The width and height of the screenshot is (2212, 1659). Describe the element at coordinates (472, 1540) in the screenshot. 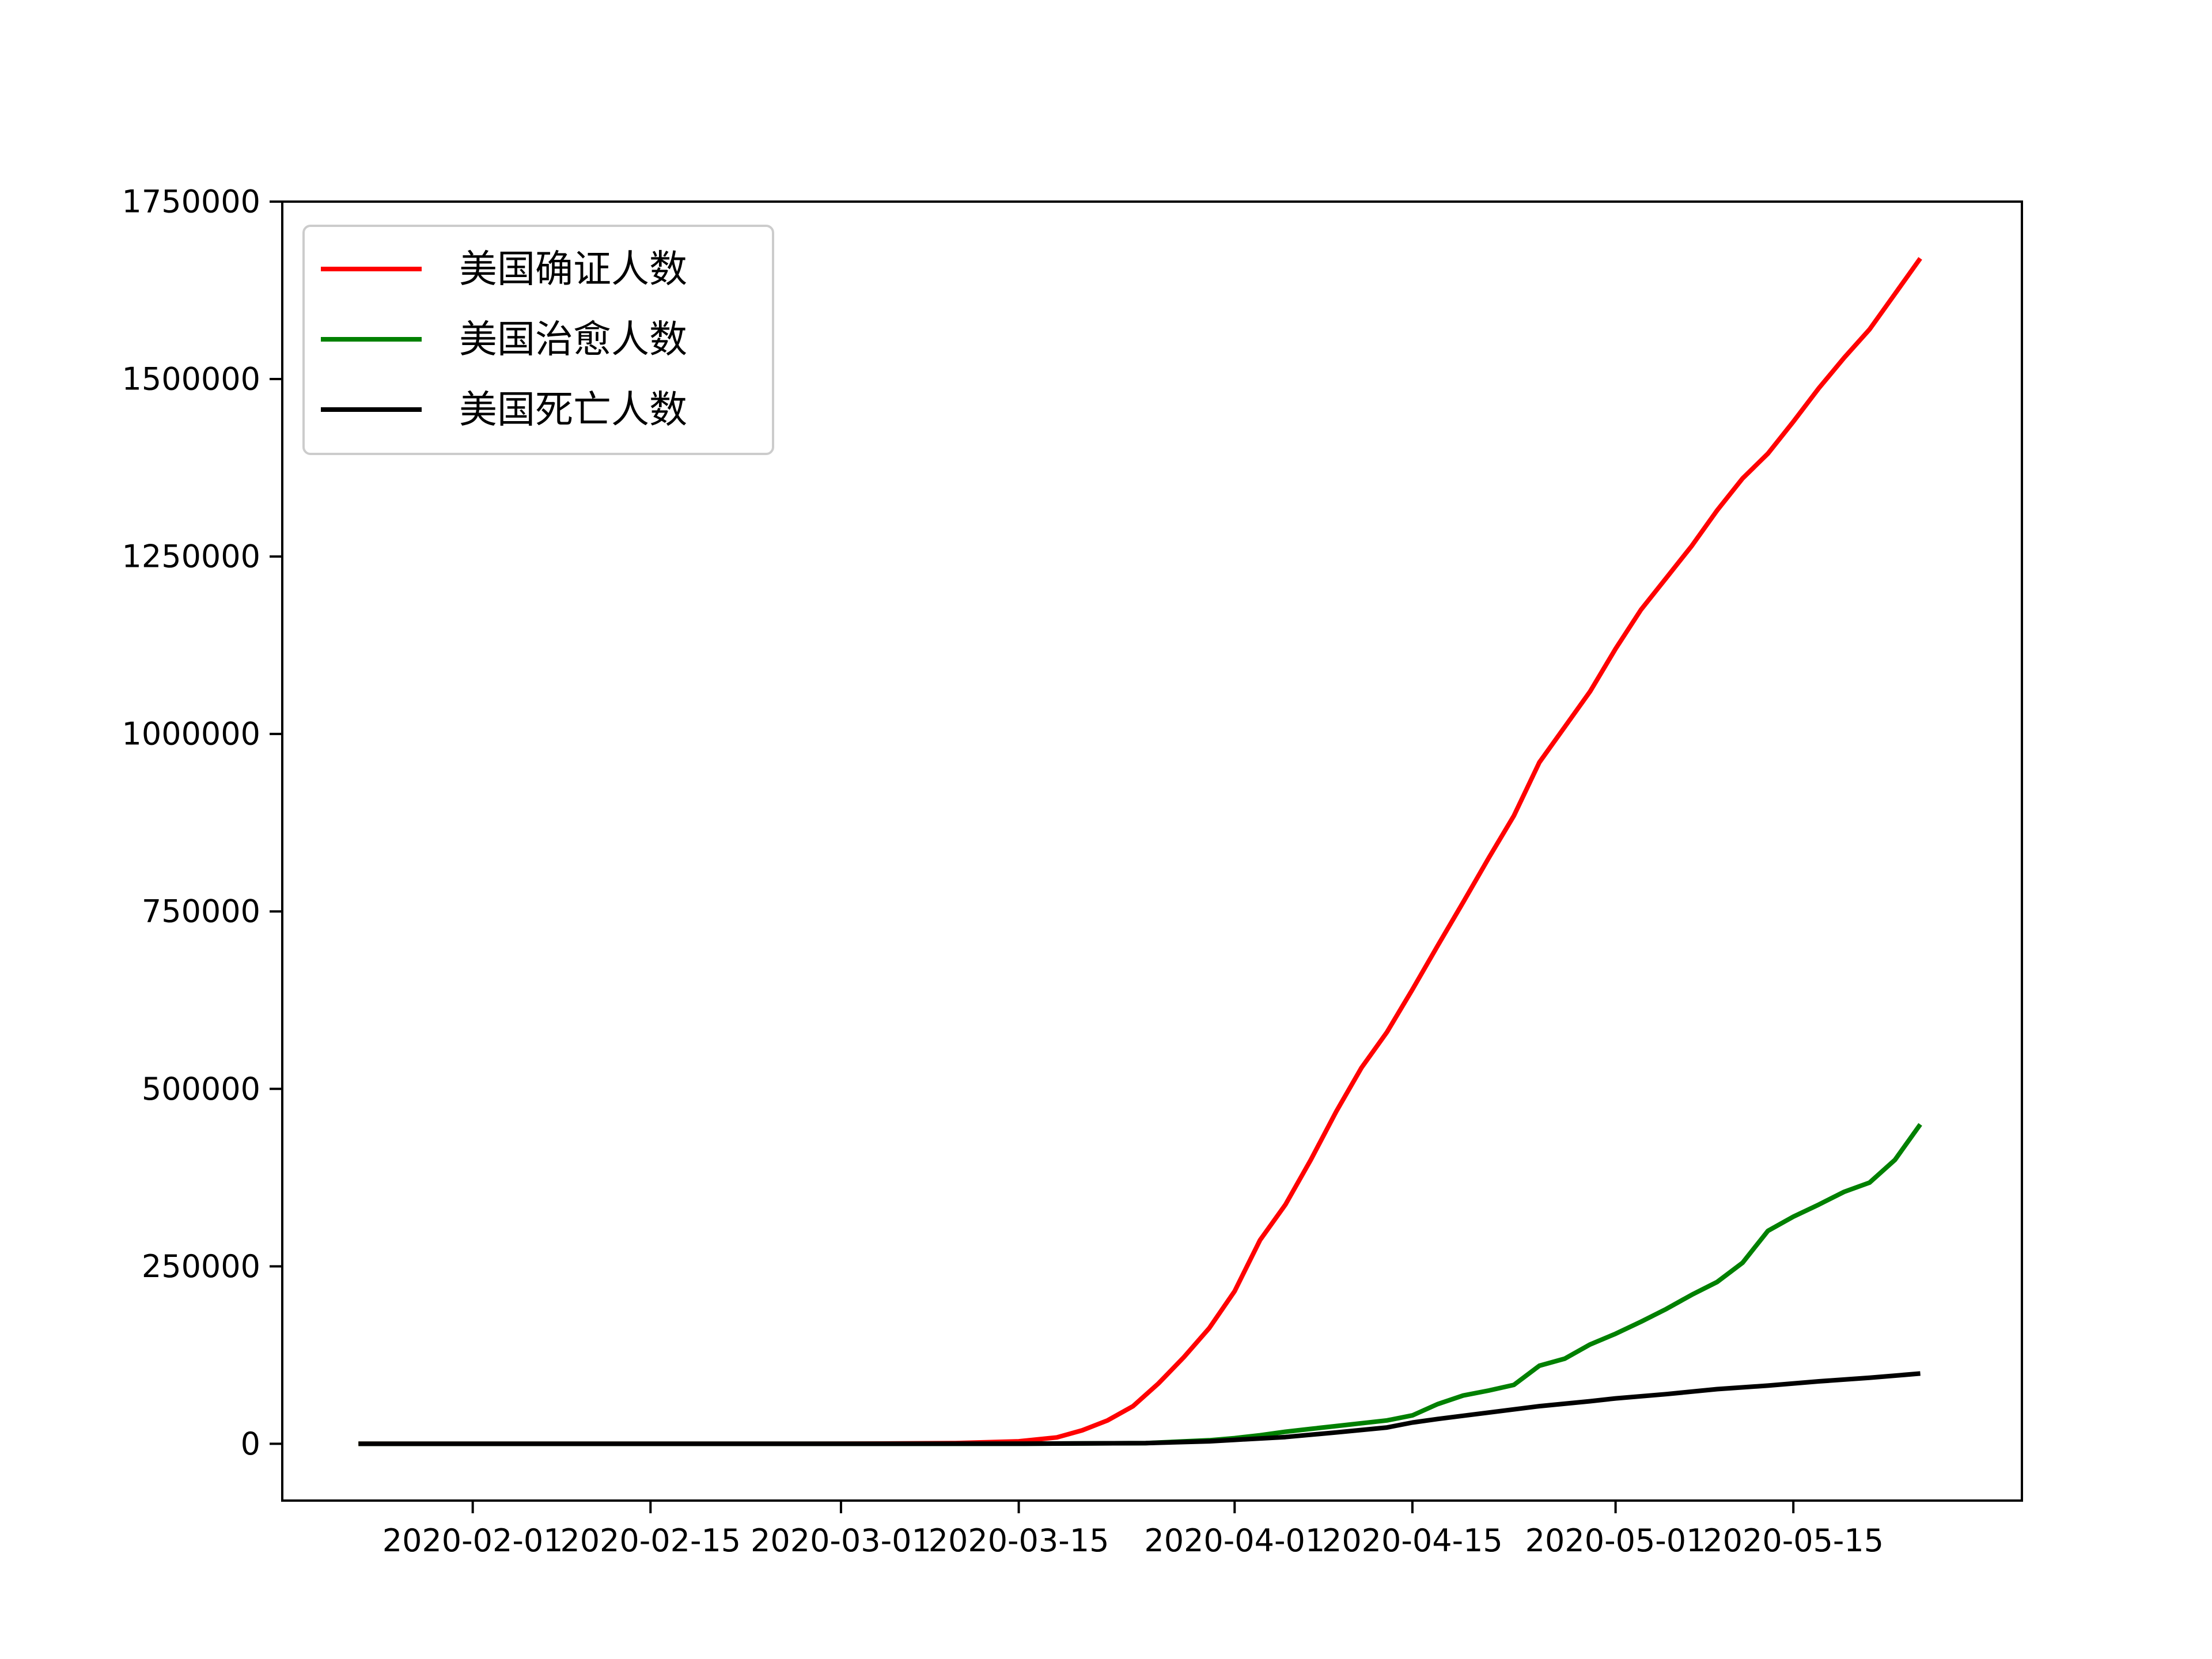

I see `x-tick-label: 2020-02-01` at that location.